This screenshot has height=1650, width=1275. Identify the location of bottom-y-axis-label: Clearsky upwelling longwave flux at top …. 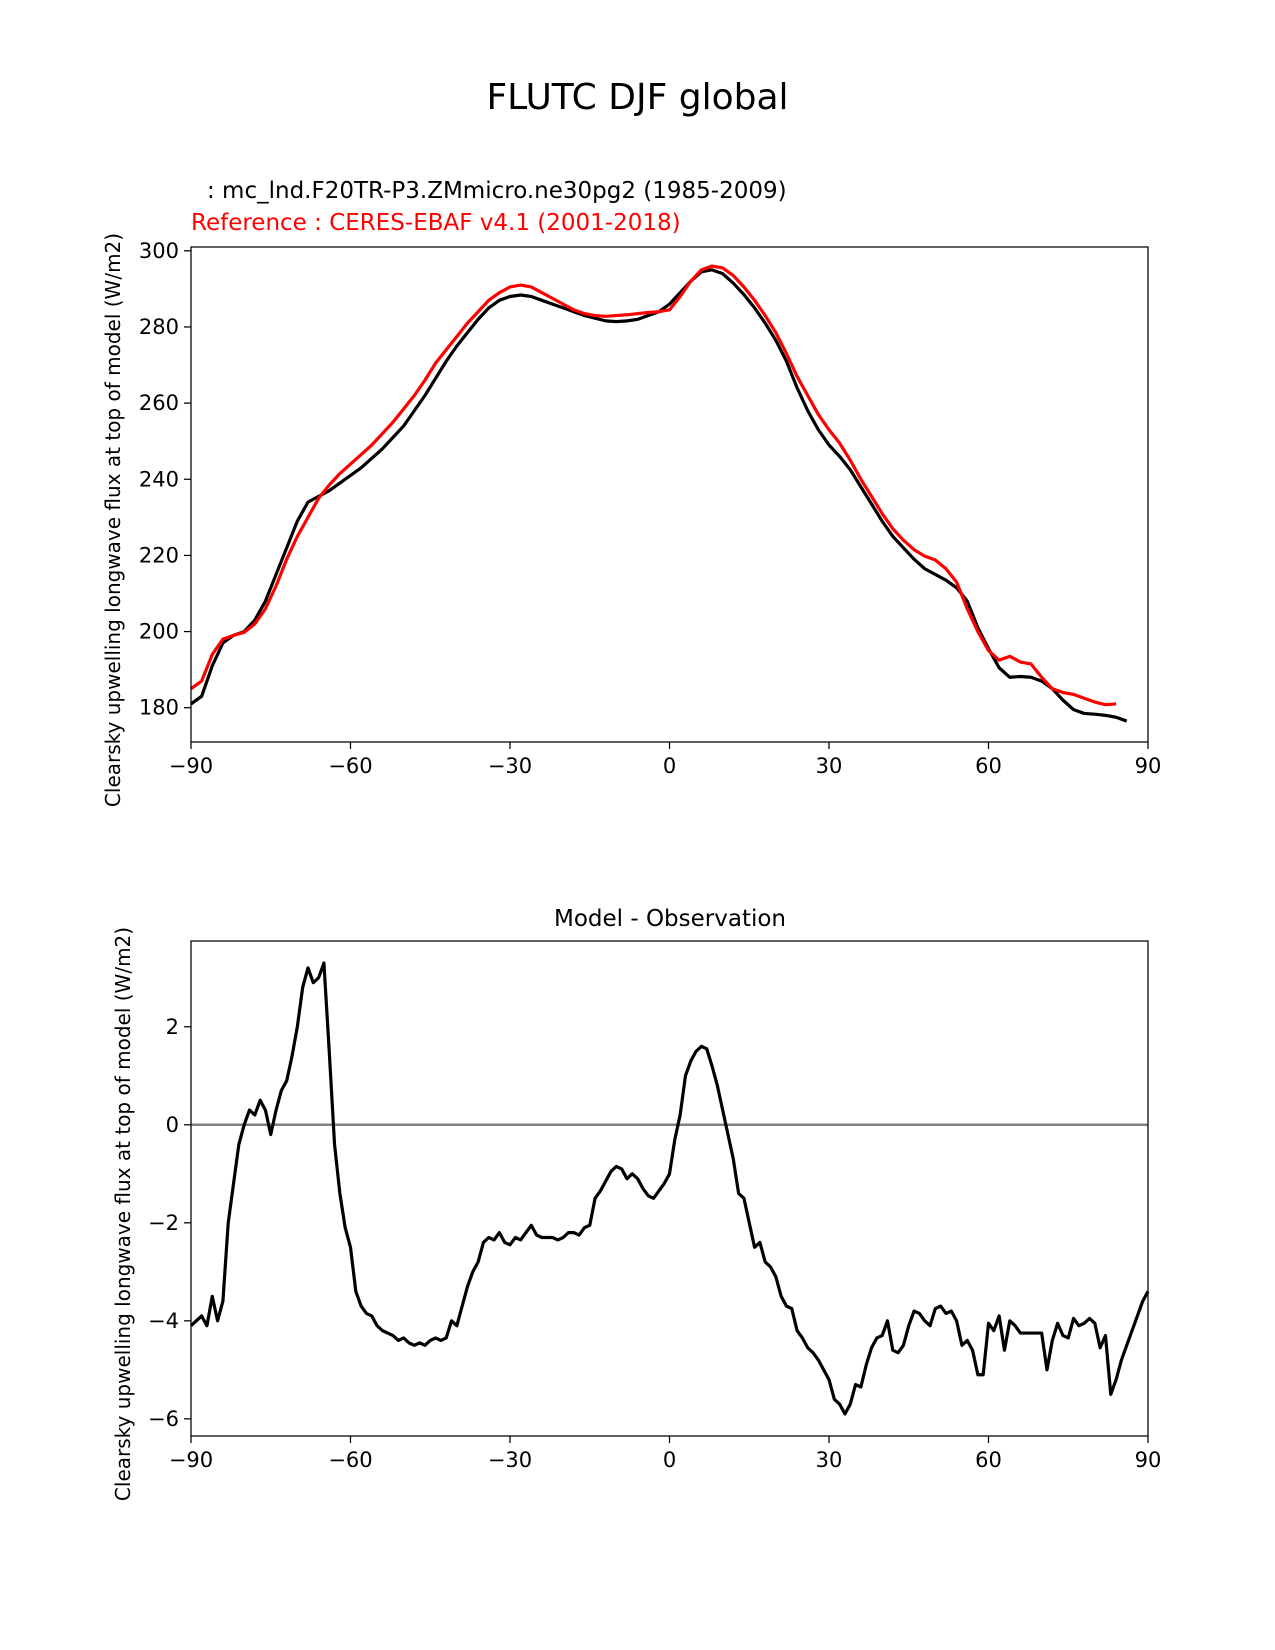
(123, 1214).